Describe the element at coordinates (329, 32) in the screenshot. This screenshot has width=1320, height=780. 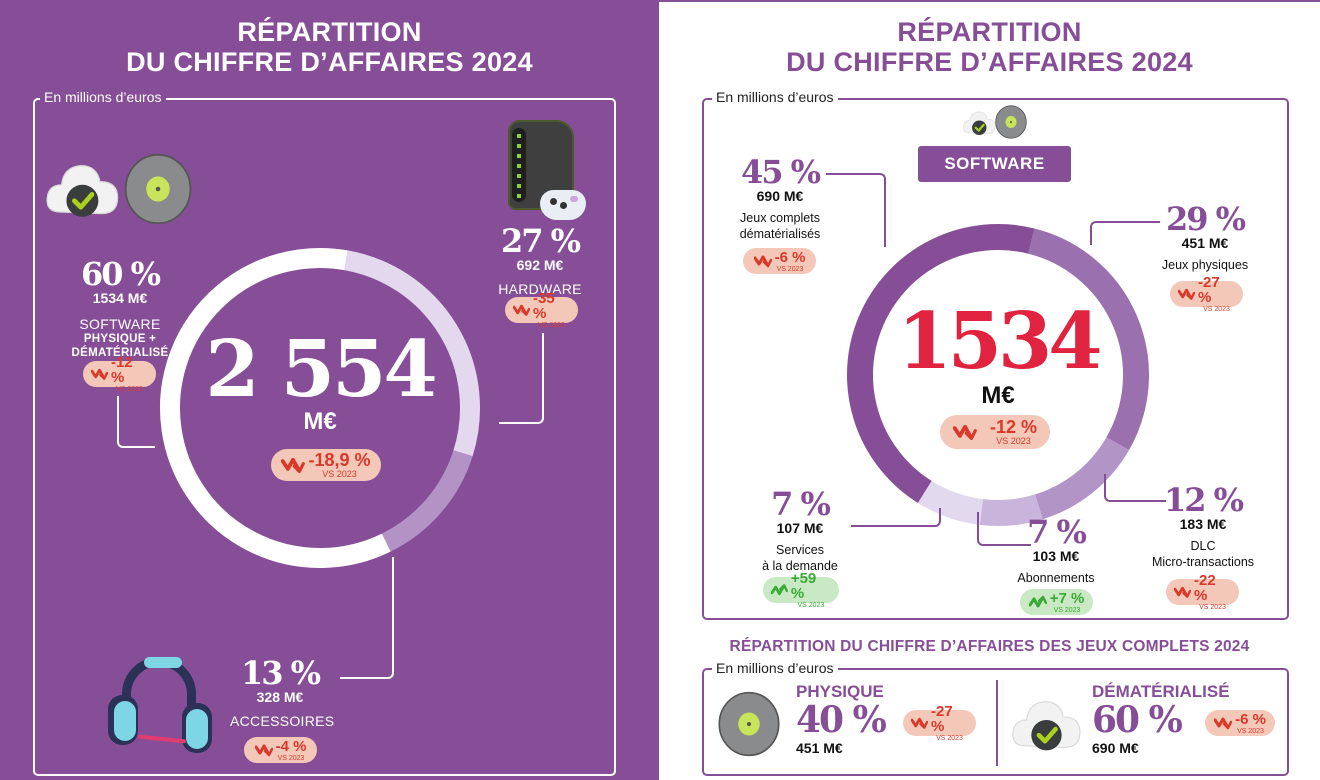
I see `left-title-line1: RÉPARTITION` at that location.